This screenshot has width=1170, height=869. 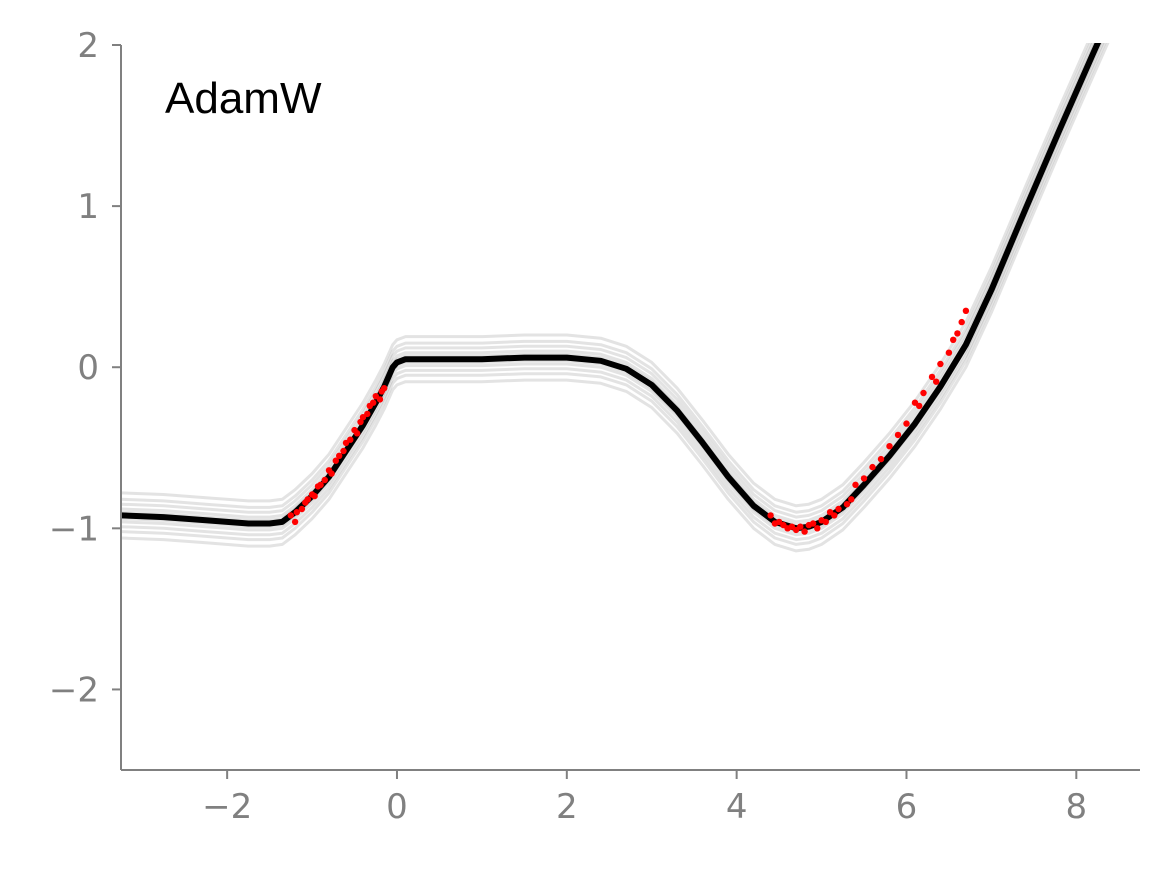 I want to click on y-tick-label: 1, so click(x=88, y=207).